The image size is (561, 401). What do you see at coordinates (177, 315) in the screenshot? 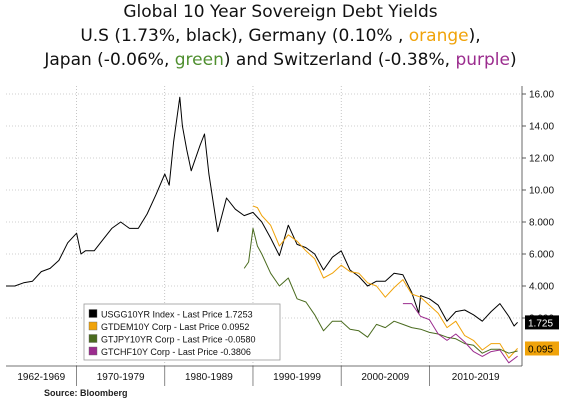
I see `legend-entry-us: USGG10YR Index - Last Price 1.7253` at bounding box center [177, 315].